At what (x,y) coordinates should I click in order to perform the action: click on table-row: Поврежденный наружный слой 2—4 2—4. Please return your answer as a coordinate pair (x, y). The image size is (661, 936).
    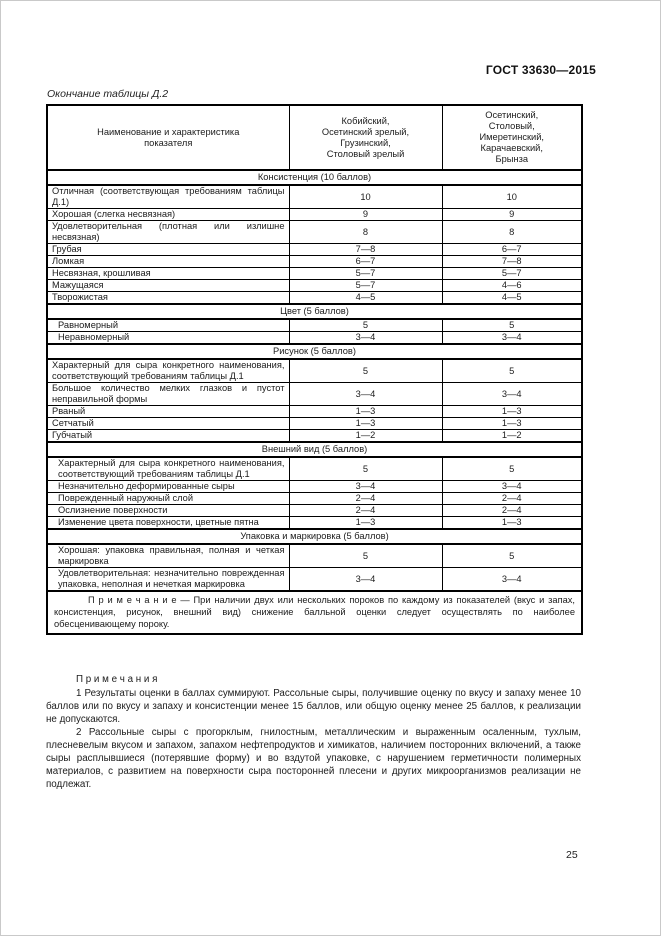
    Looking at the image, I should click on (314, 498).